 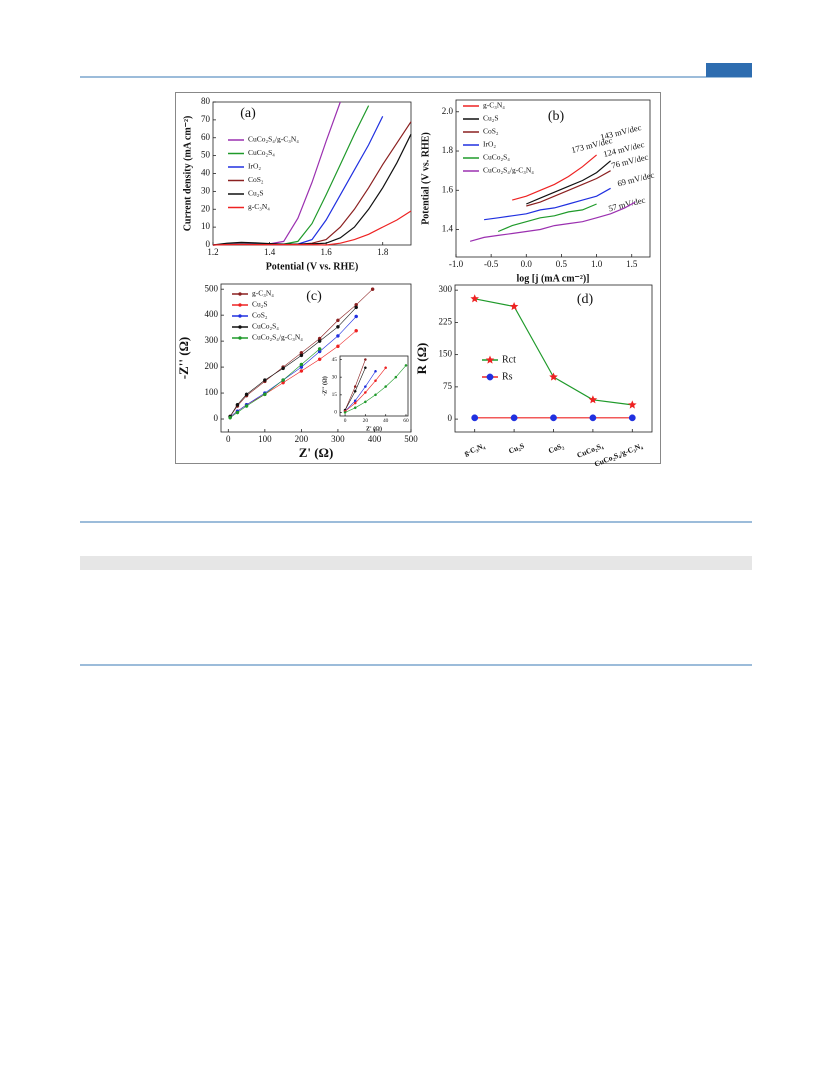 I want to click on y-tick-label: 1.8, so click(x=448, y=150).